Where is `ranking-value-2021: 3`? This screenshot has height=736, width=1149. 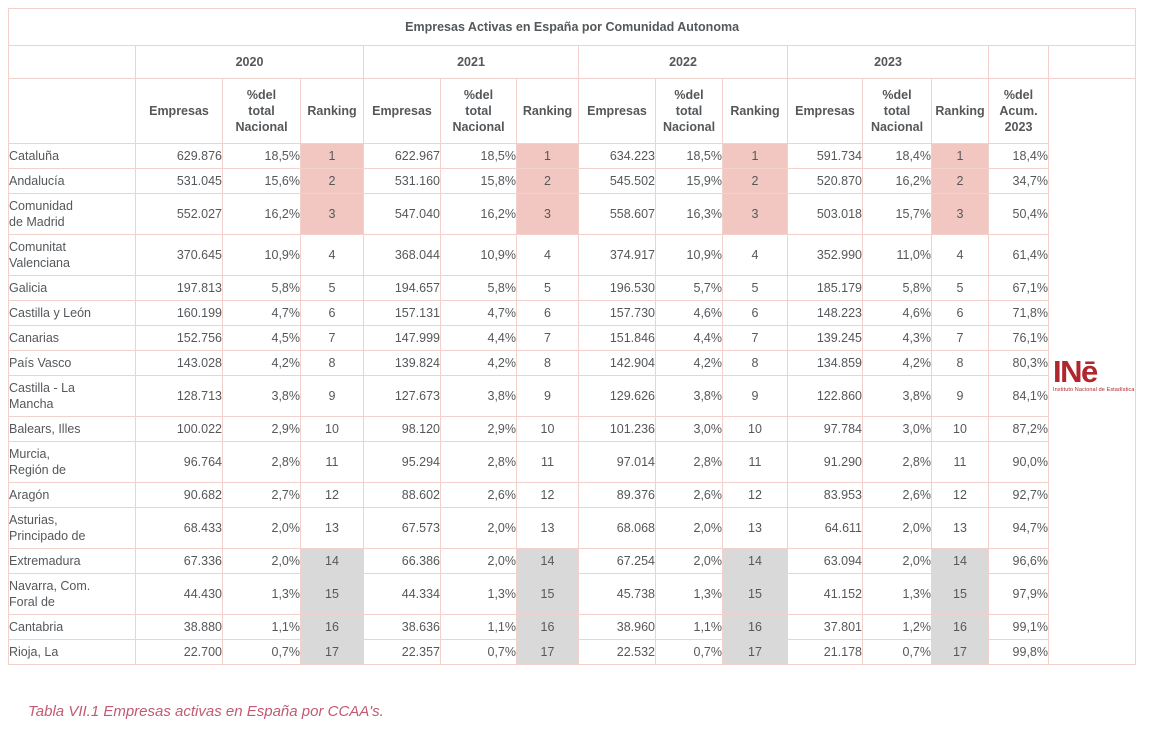
ranking-value-2021: 3 is located at coordinates (547, 214).